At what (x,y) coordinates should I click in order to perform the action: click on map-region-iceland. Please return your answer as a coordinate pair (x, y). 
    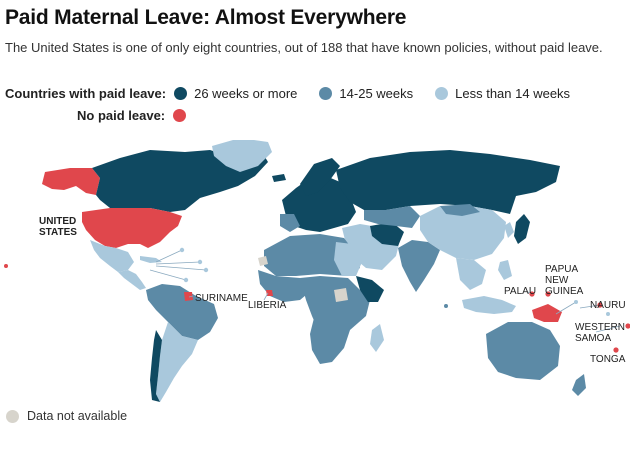
    Looking at the image, I should click on (279, 178).